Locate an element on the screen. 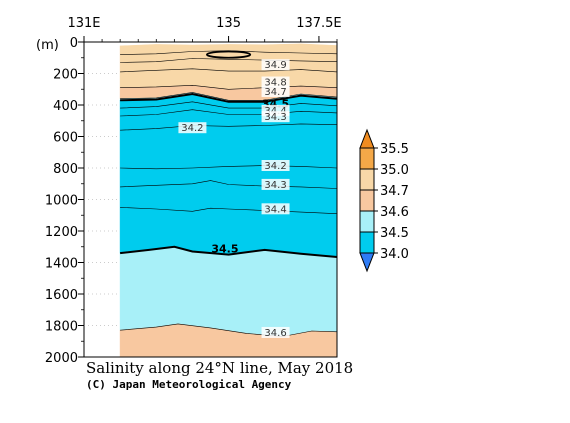  y-tick-label-10: 2000 is located at coordinates (61, 358).